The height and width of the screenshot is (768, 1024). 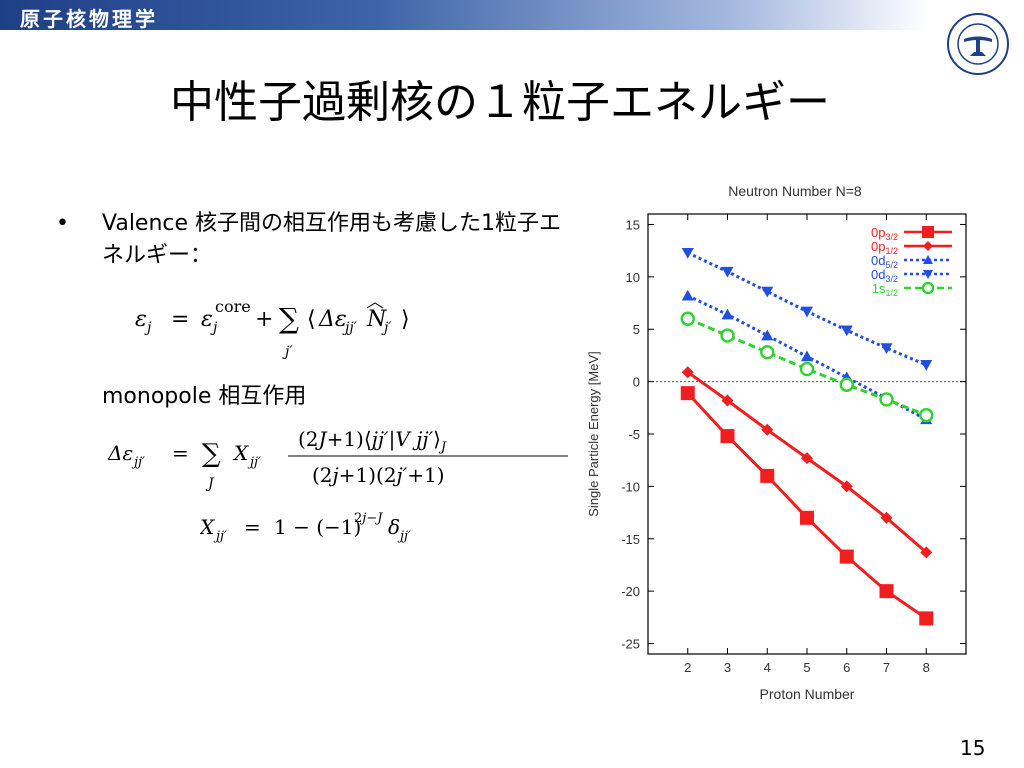 What do you see at coordinates (317, 527) in the screenshot?
I see `svg-text: 1 − (−1)` at bounding box center [317, 527].